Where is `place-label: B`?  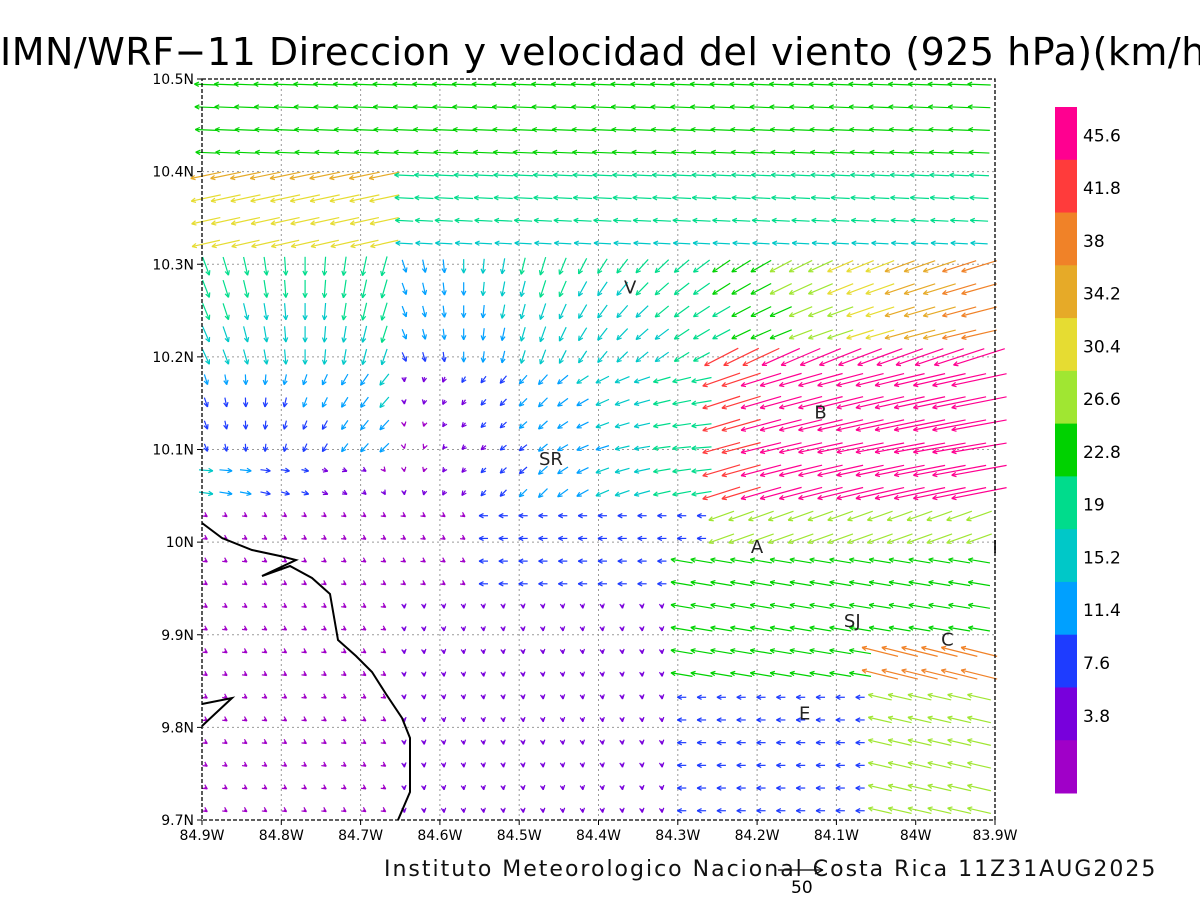 place-label: B is located at coordinates (820, 412).